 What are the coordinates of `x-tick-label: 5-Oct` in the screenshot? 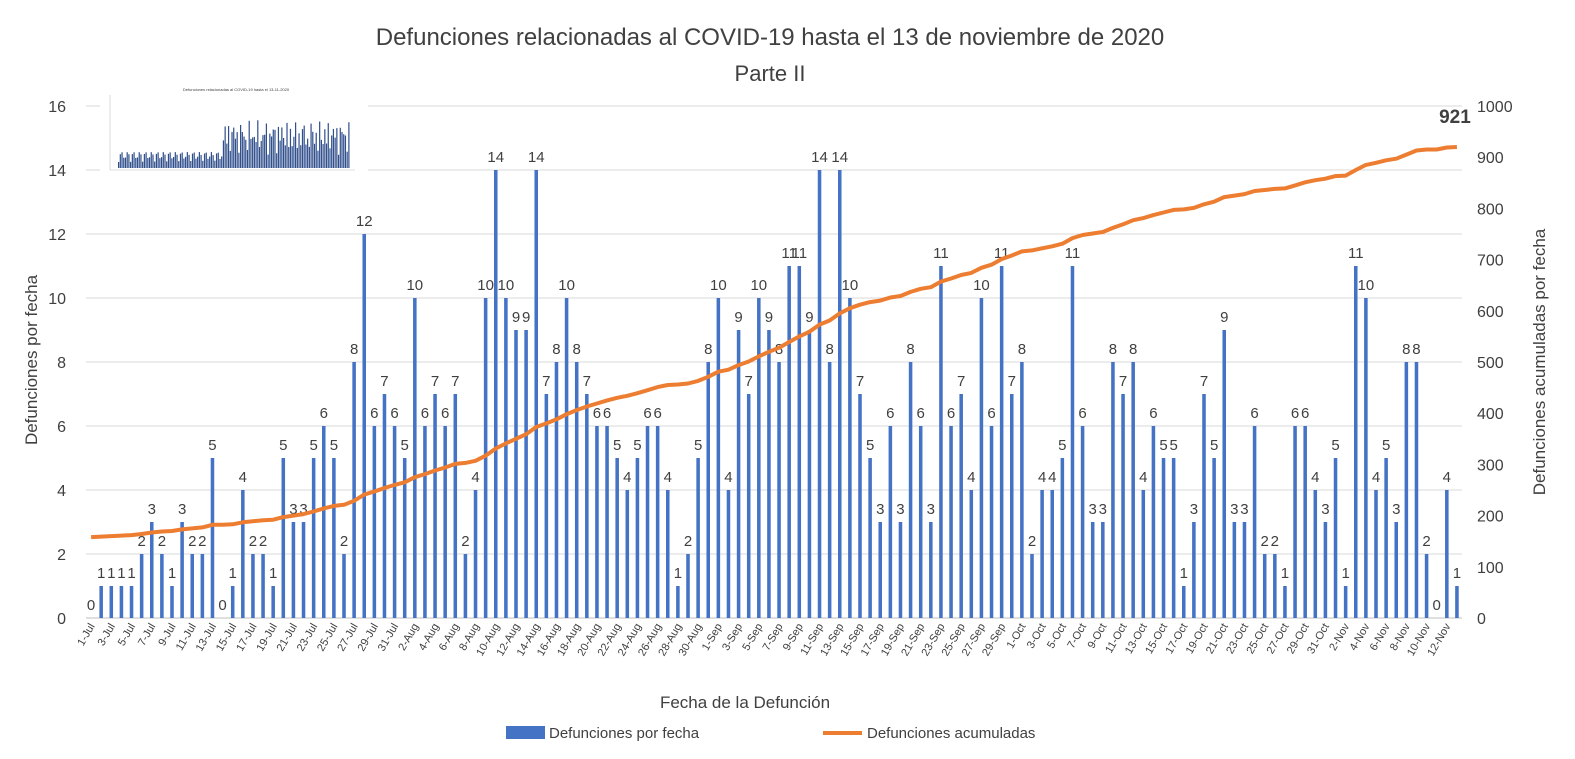 It's located at (1057, 636).